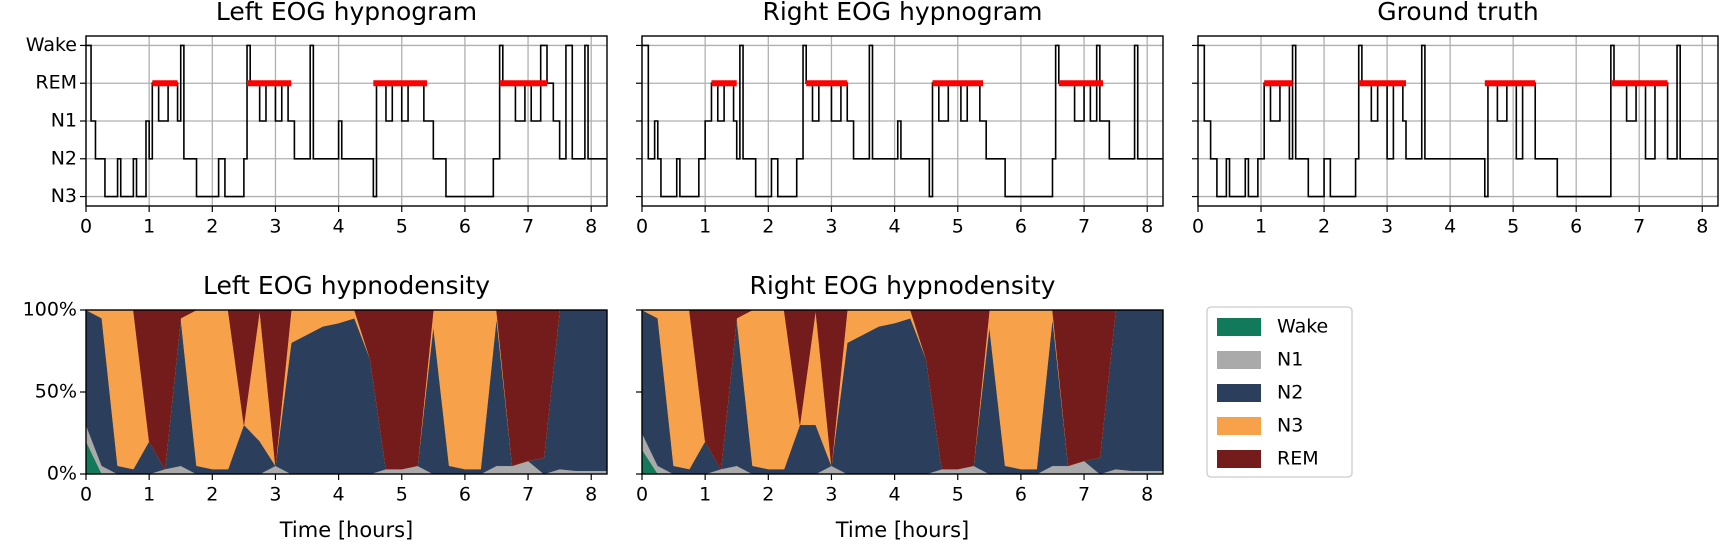  Describe the element at coordinates (56, 83) in the screenshot. I see `y-tick-label: REM` at that location.